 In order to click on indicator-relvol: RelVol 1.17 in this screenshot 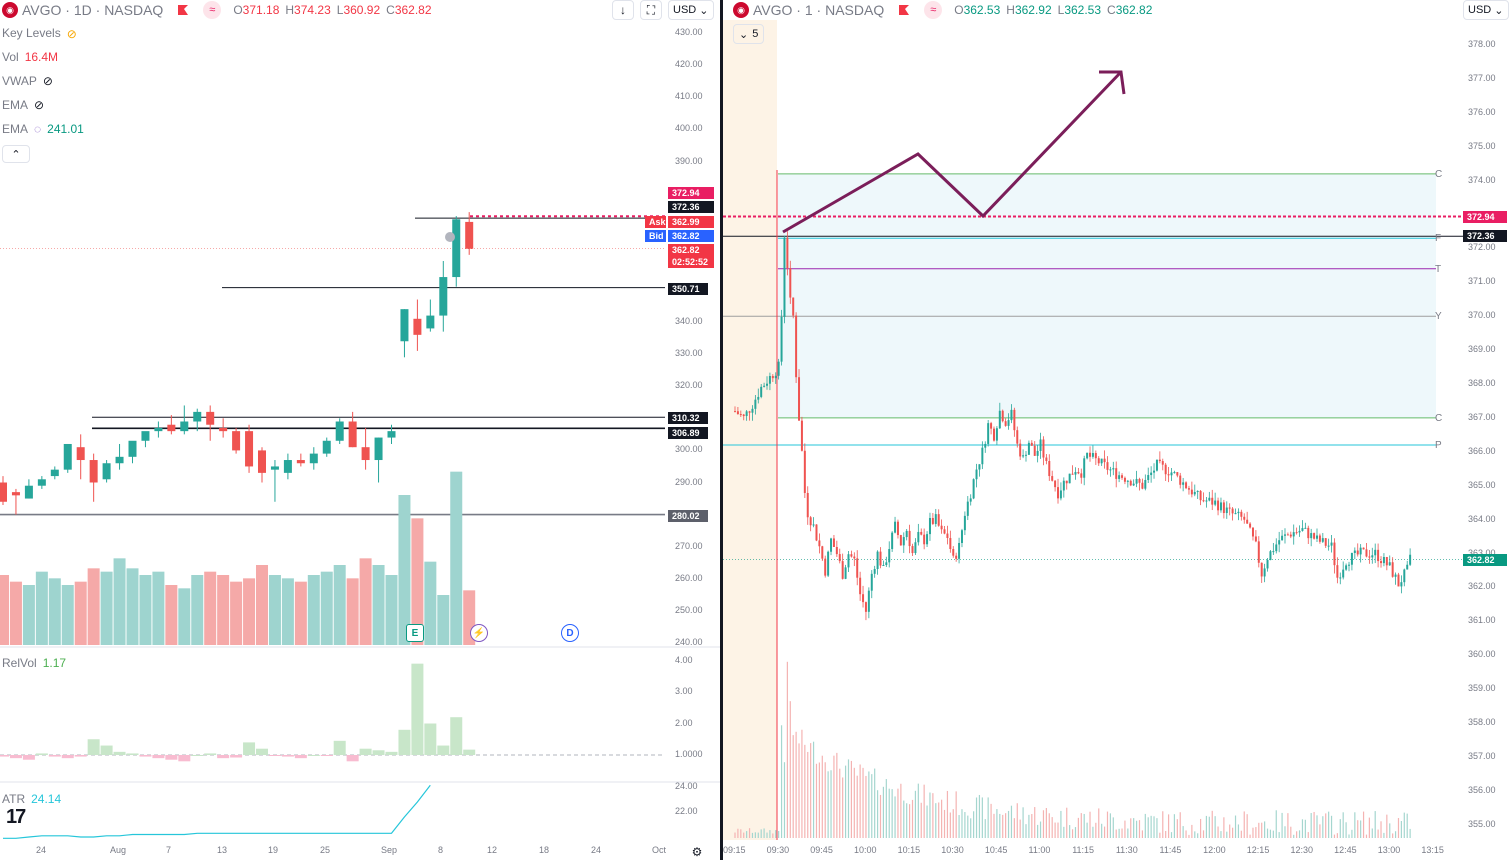, I will do `click(34, 663)`.